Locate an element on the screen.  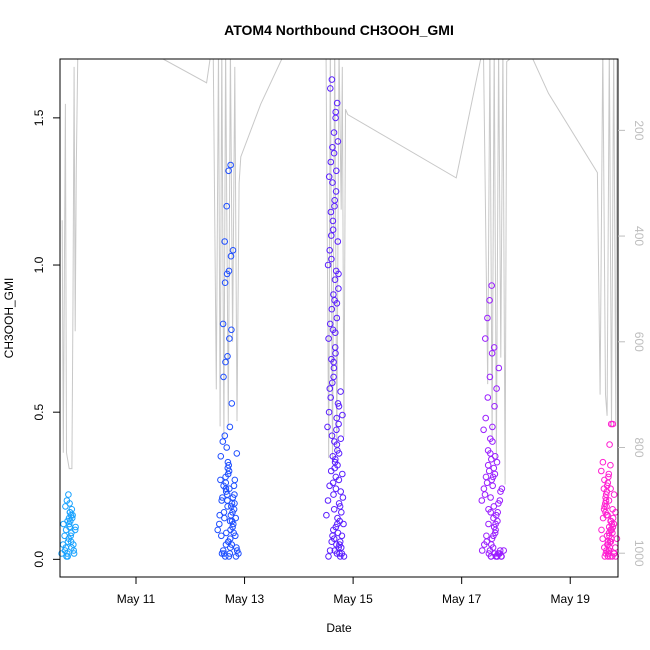
chart-title: ATOM4 Northbound CH3OOH_GMI is located at coordinates (339, 30).